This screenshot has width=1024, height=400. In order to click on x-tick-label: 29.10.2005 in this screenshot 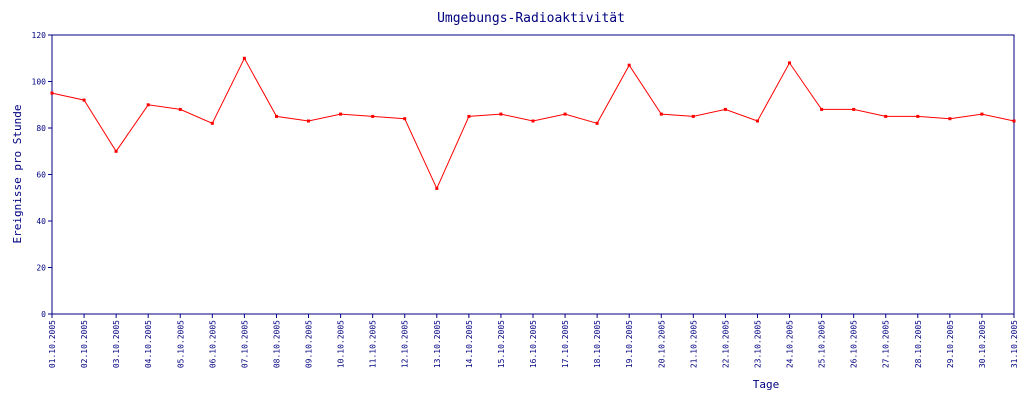, I will do `click(950, 344)`.